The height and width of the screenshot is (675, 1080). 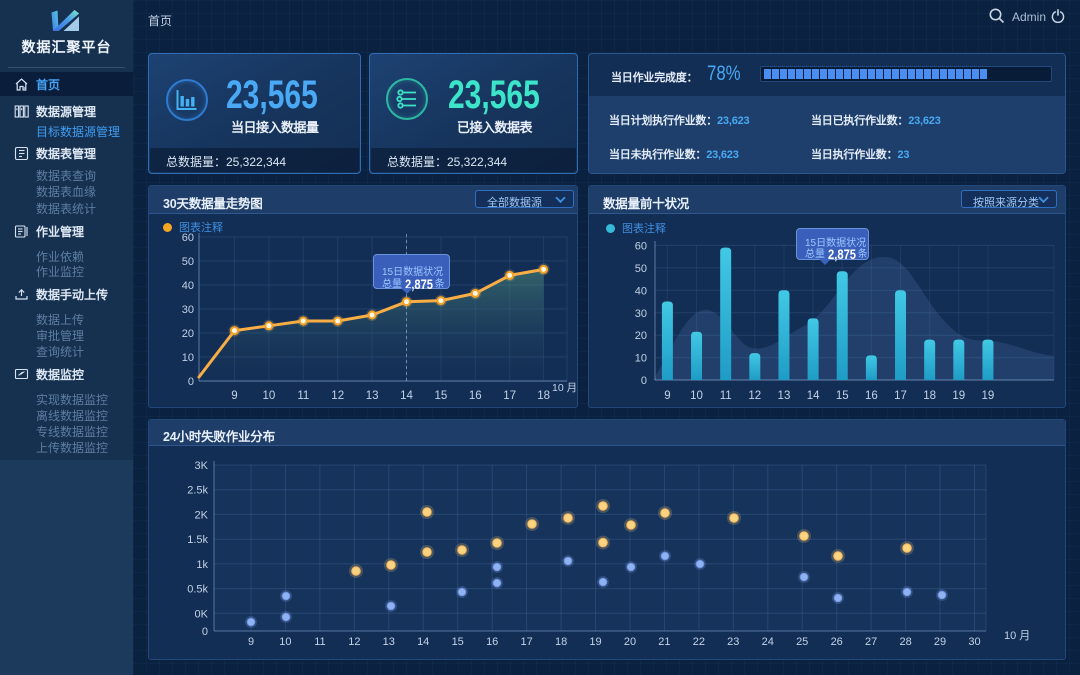 What do you see at coordinates (202, 515) in the screenshot?
I see `svg-text: 2K` at bounding box center [202, 515].